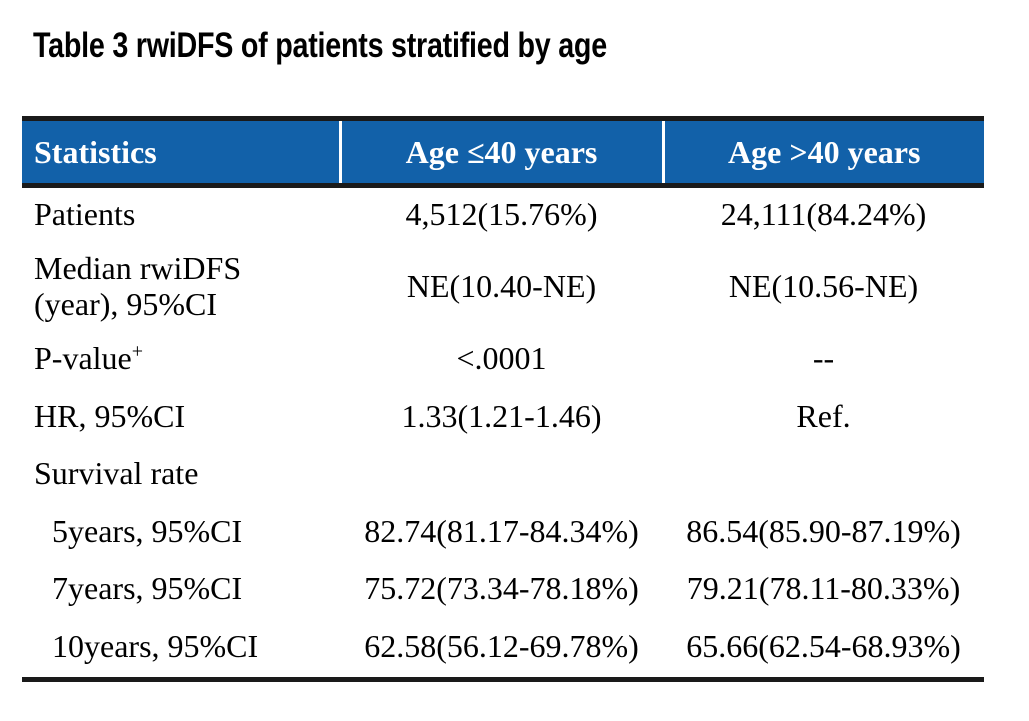  What do you see at coordinates (83, 358) in the screenshot?
I see `row-label-text: P-value` at bounding box center [83, 358].